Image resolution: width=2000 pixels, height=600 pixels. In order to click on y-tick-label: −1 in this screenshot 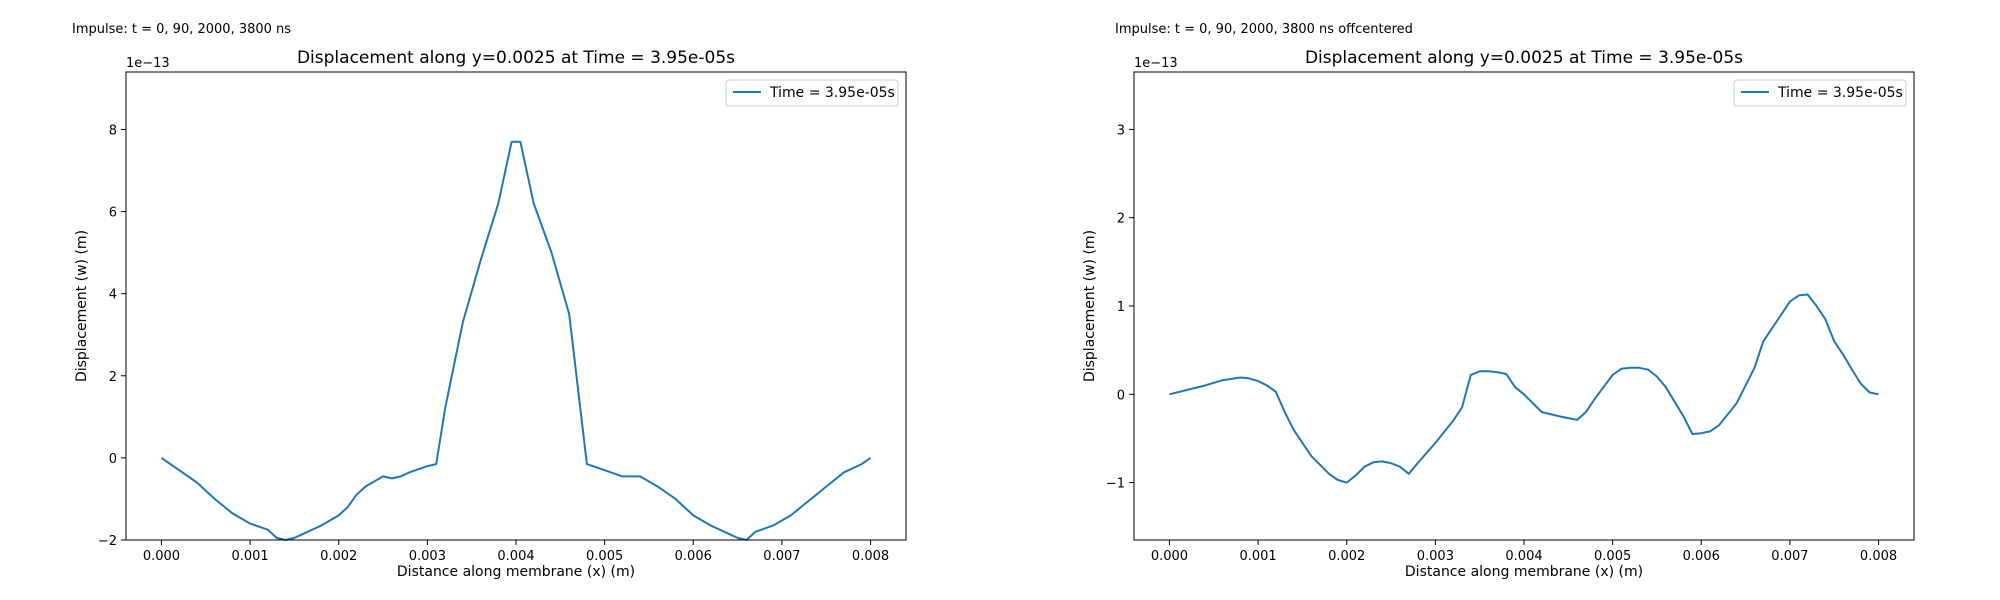, I will do `click(1115, 484)`.